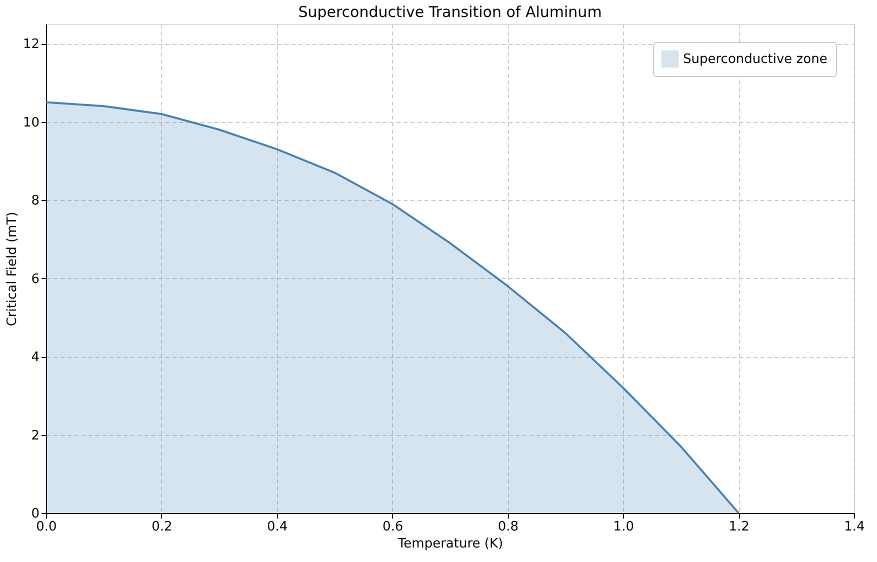  I want to click on y-tick-label: 10, so click(31, 122).